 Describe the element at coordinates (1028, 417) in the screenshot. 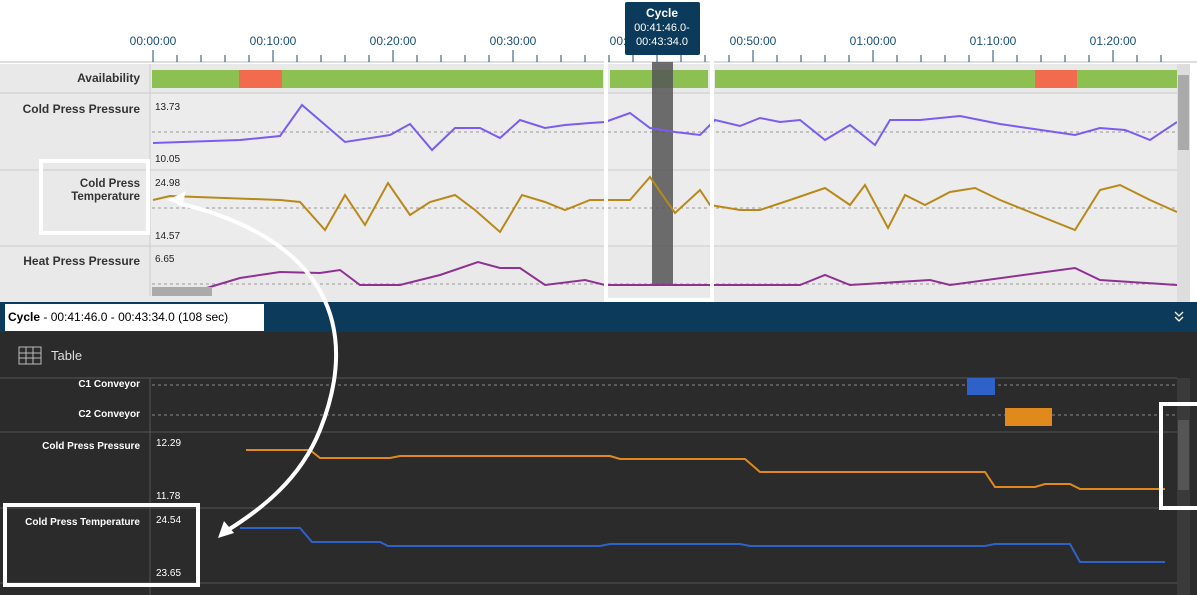

I see `c2-event` at that location.